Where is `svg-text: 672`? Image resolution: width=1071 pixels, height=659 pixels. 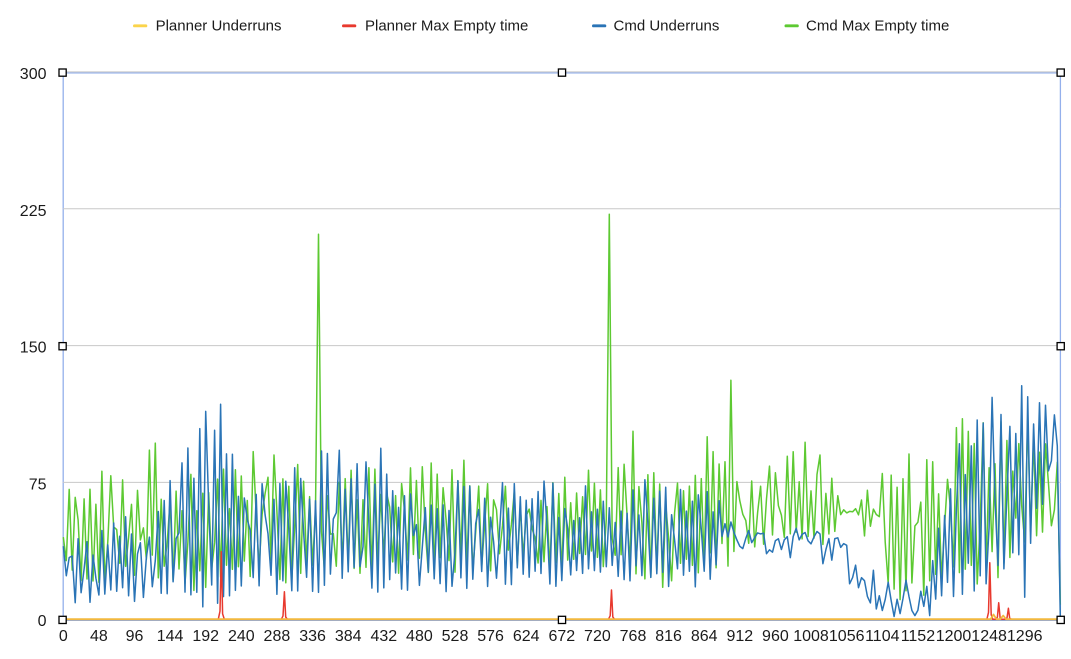 svg-text: 672 is located at coordinates (561, 636).